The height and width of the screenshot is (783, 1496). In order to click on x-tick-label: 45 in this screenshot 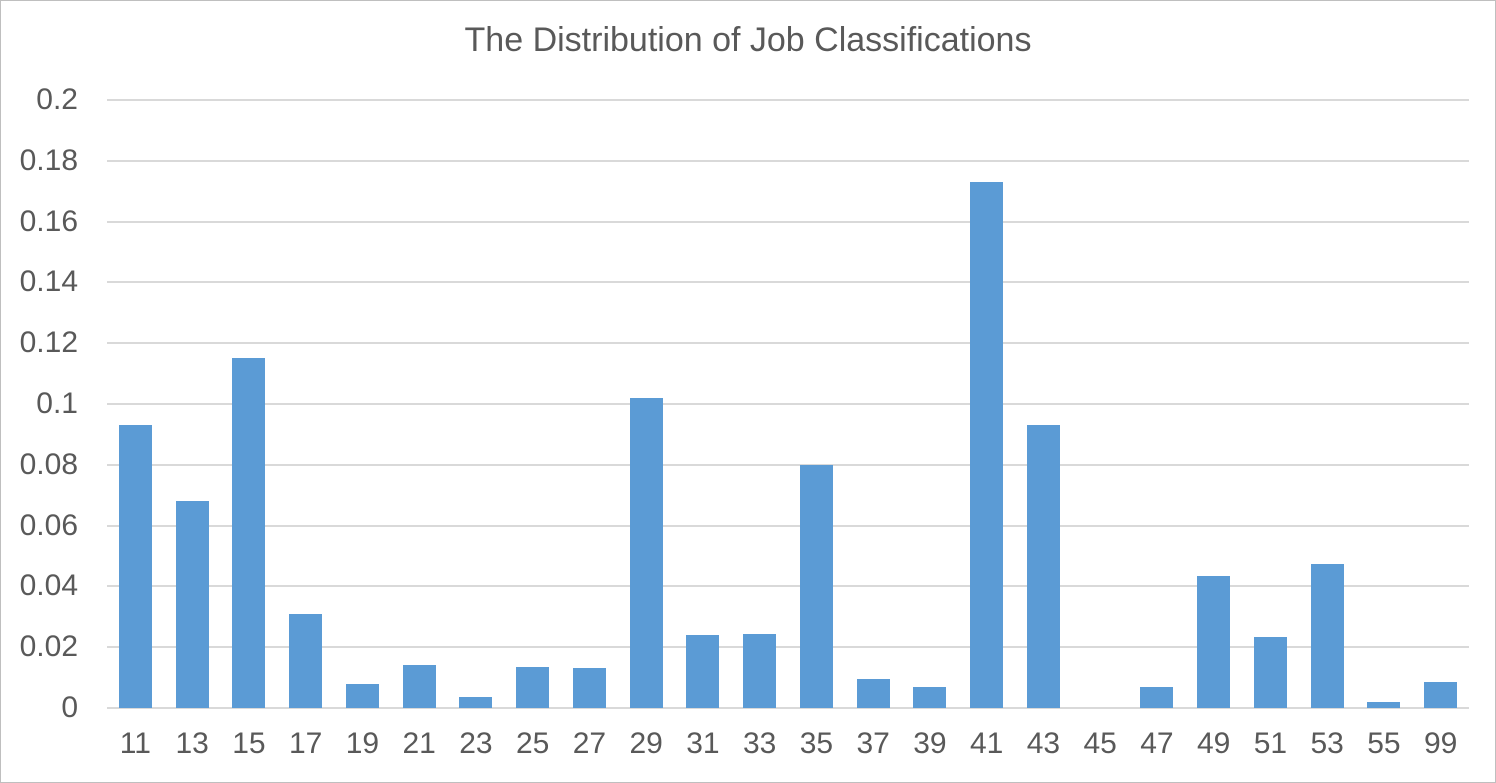, I will do `click(1100, 743)`.